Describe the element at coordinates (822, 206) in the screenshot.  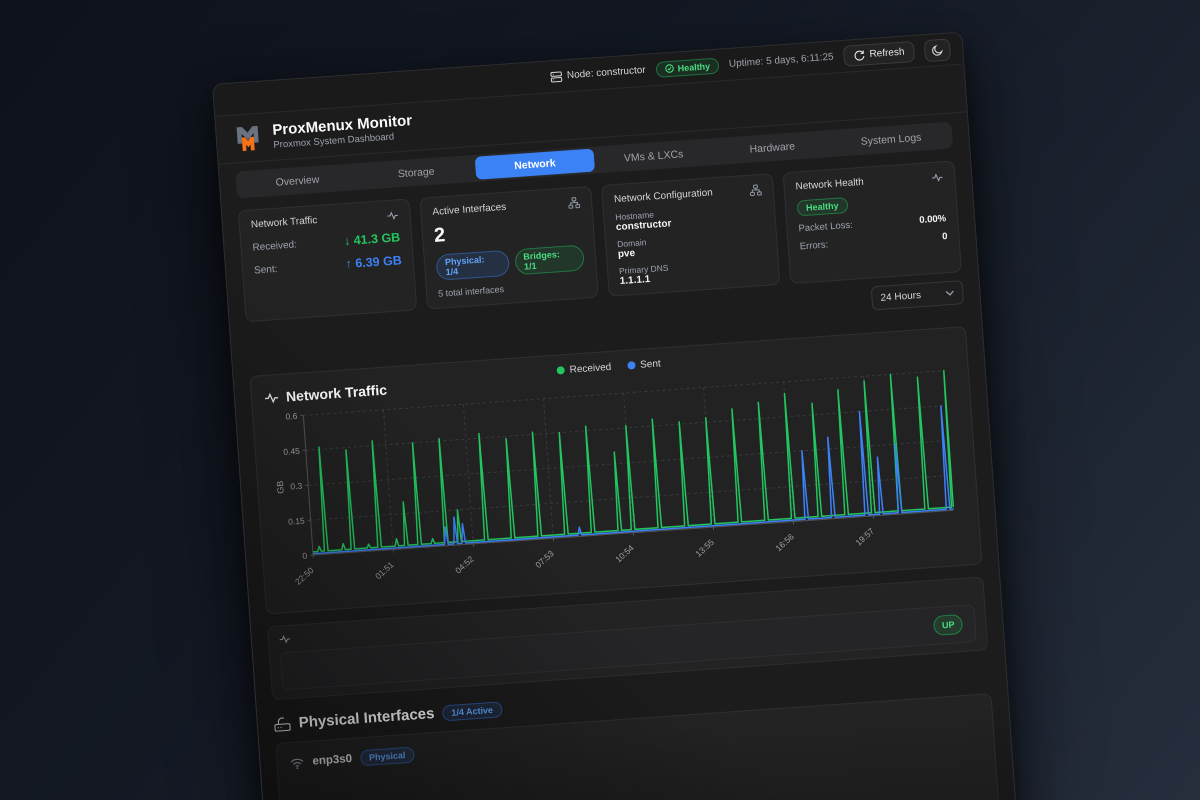
I see `health-status-badge: Healthy` at that location.